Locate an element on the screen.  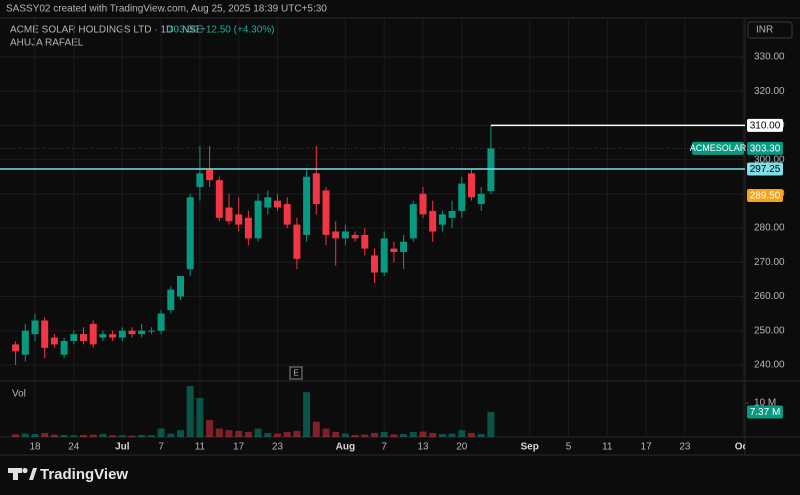
x-tick-label: 13 is located at coordinates (423, 447).